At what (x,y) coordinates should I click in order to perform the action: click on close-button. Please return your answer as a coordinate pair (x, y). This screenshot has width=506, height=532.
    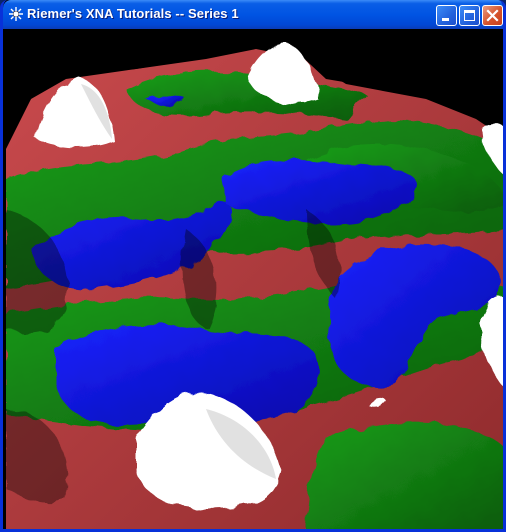
    Looking at the image, I should click on (492, 15).